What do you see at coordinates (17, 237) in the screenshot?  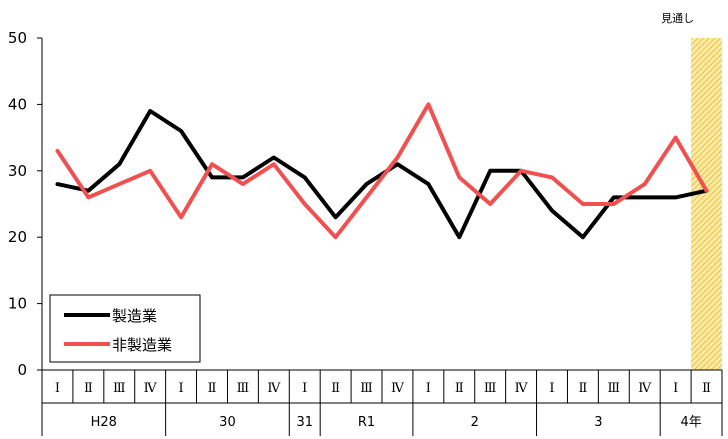 I see `y-tick-label: 20` at bounding box center [17, 237].